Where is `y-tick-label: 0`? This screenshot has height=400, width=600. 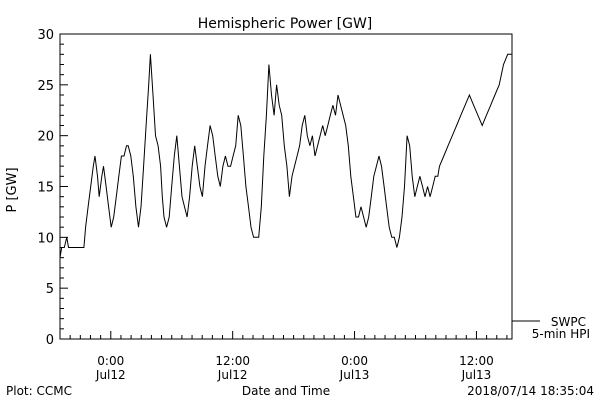 y-tick-label: 0 is located at coordinates (50, 340).